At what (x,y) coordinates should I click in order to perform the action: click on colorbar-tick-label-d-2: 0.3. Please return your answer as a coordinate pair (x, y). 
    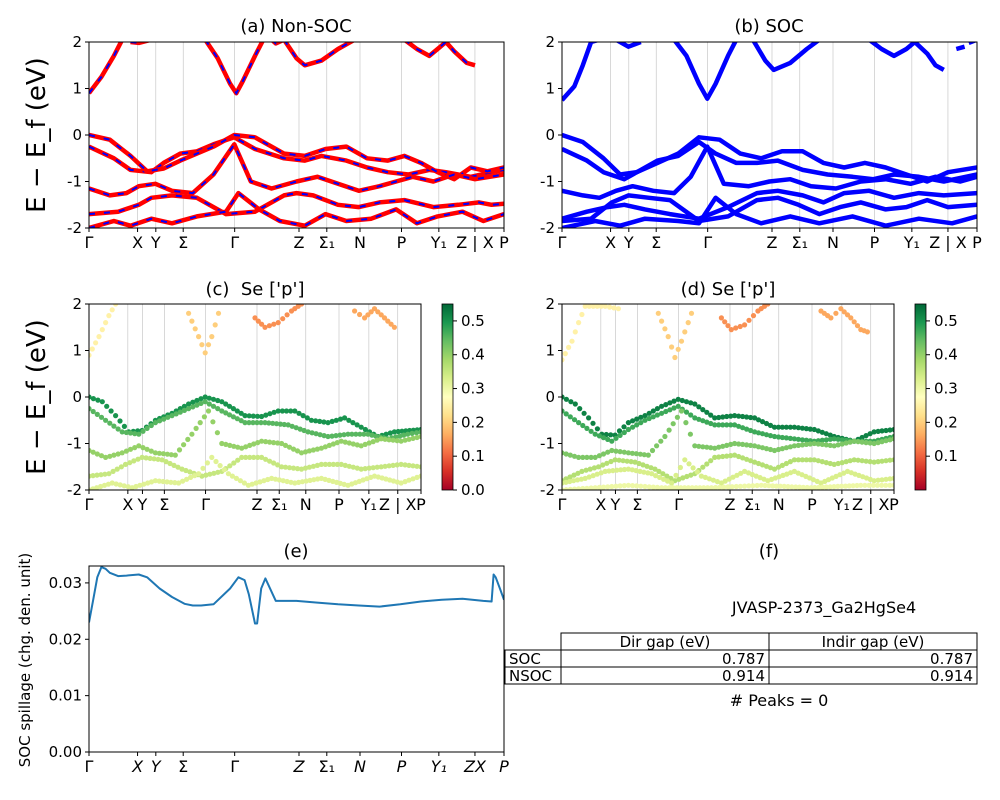
    Looking at the image, I should click on (946, 389).